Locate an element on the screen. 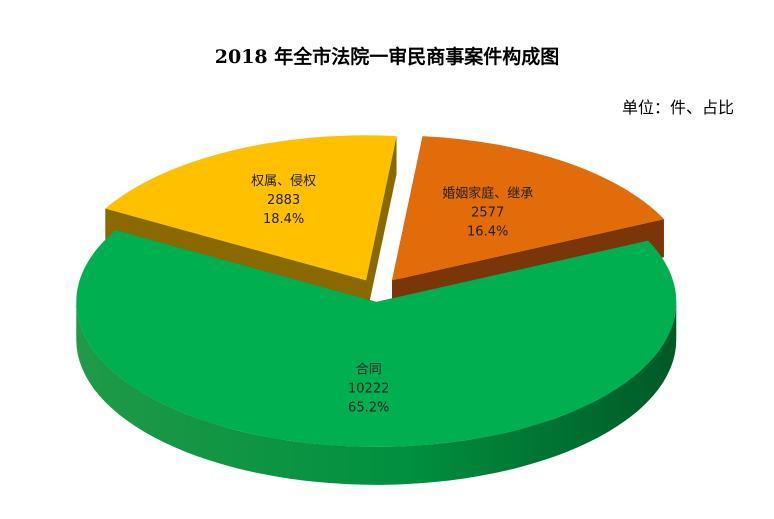 Image resolution: width=774 pixels, height=519 pixels. slice-label-percent-1: 18.4% is located at coordinates (283, 219).